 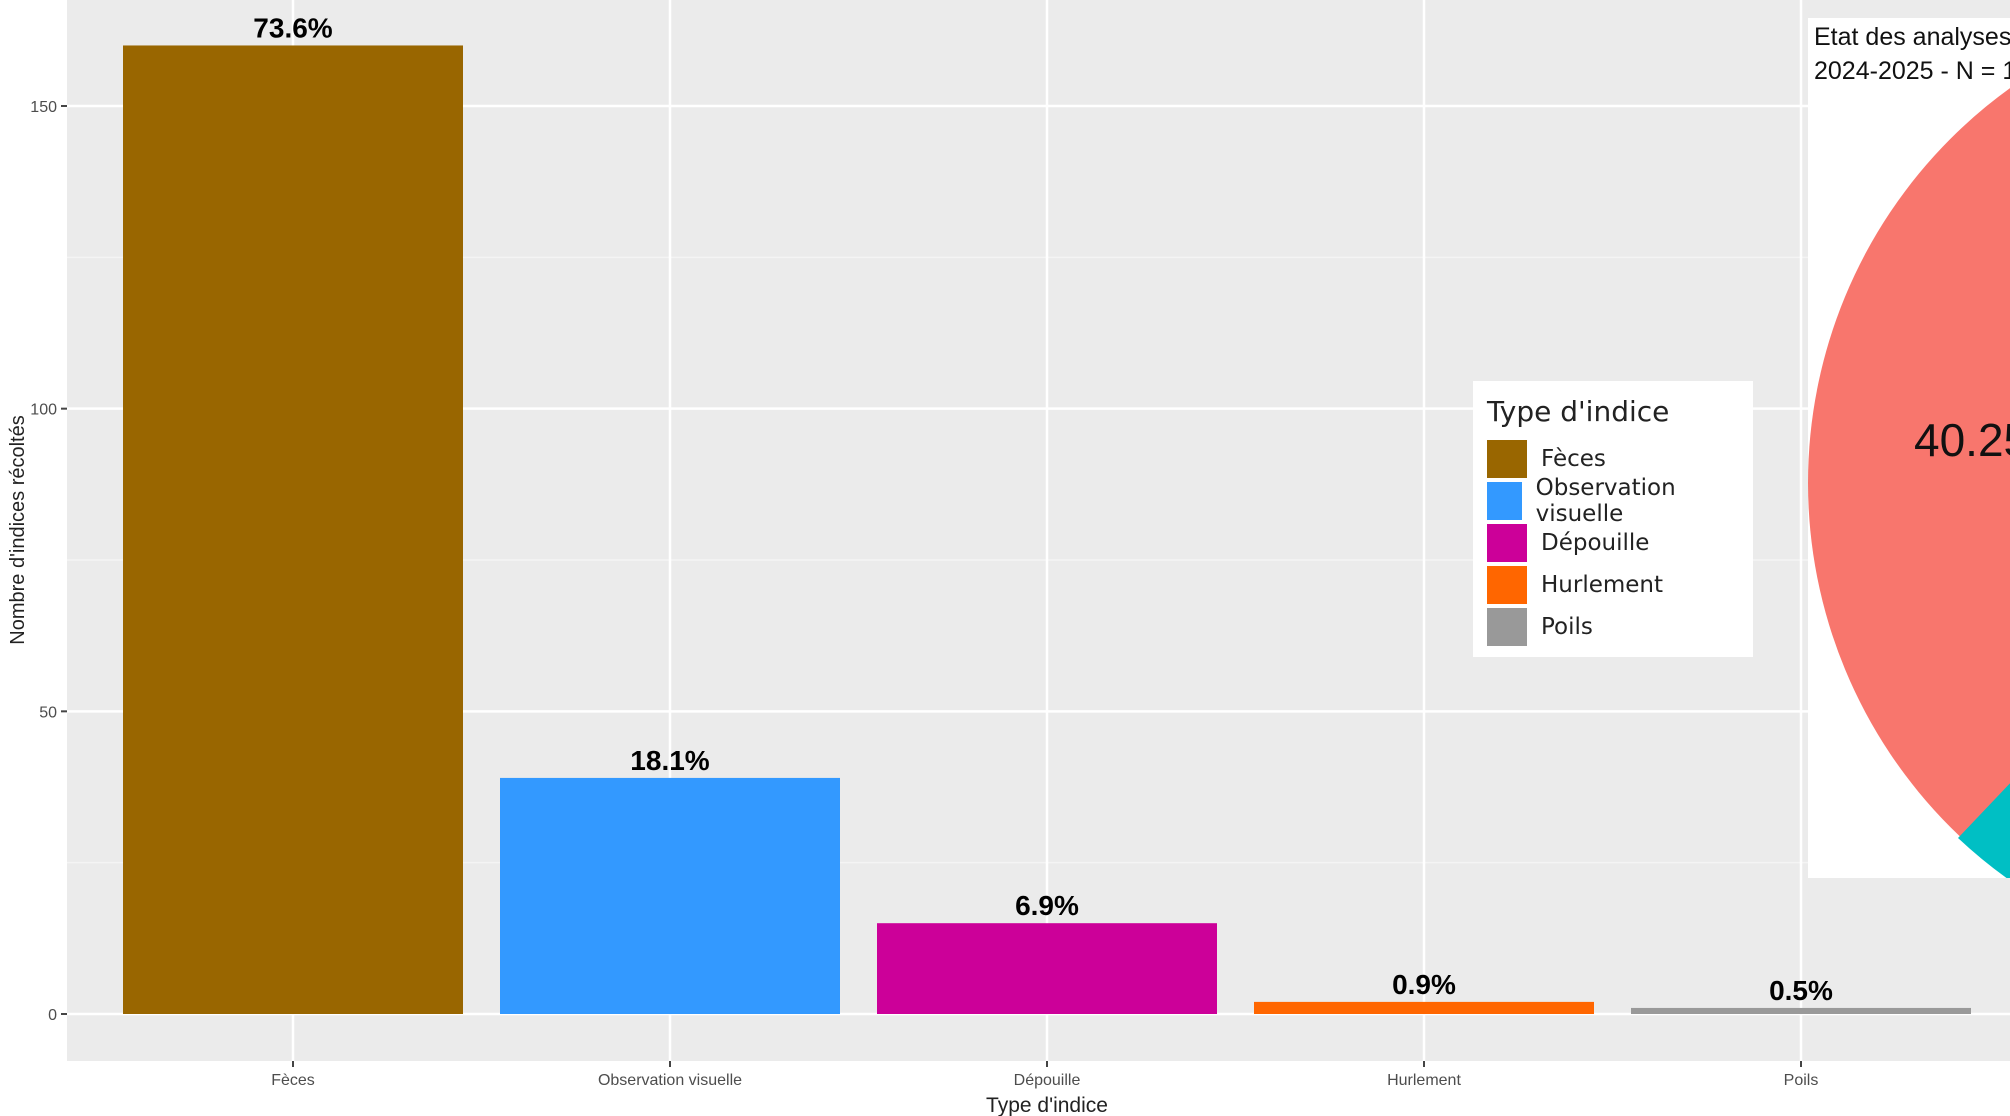 What do you see at coordinates (1595, 543) in the screenshot?
I see `legend-label: Dépouille` at bounding box center [1595, 543].